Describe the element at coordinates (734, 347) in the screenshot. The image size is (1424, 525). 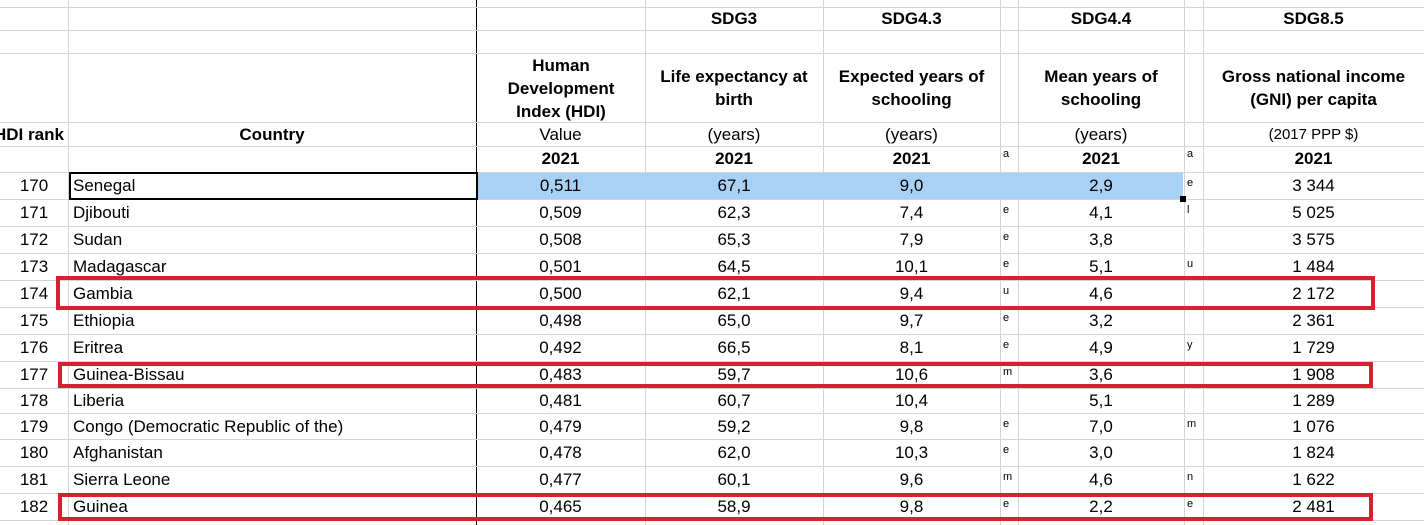
I see `cell-life-expectancy: 66,5` at that location.